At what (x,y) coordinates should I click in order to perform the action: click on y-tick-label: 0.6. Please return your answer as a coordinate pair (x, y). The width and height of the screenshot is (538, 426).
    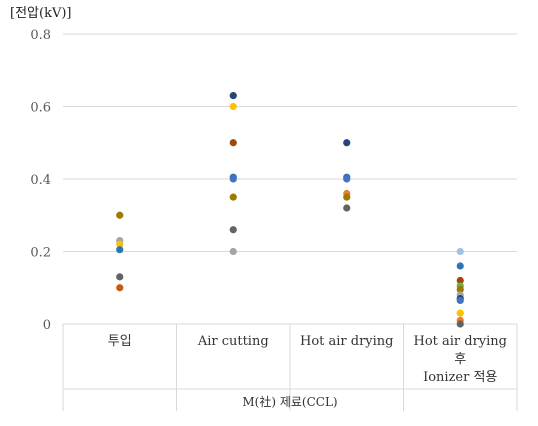
    Looking at the image, I should click on (40, 108).